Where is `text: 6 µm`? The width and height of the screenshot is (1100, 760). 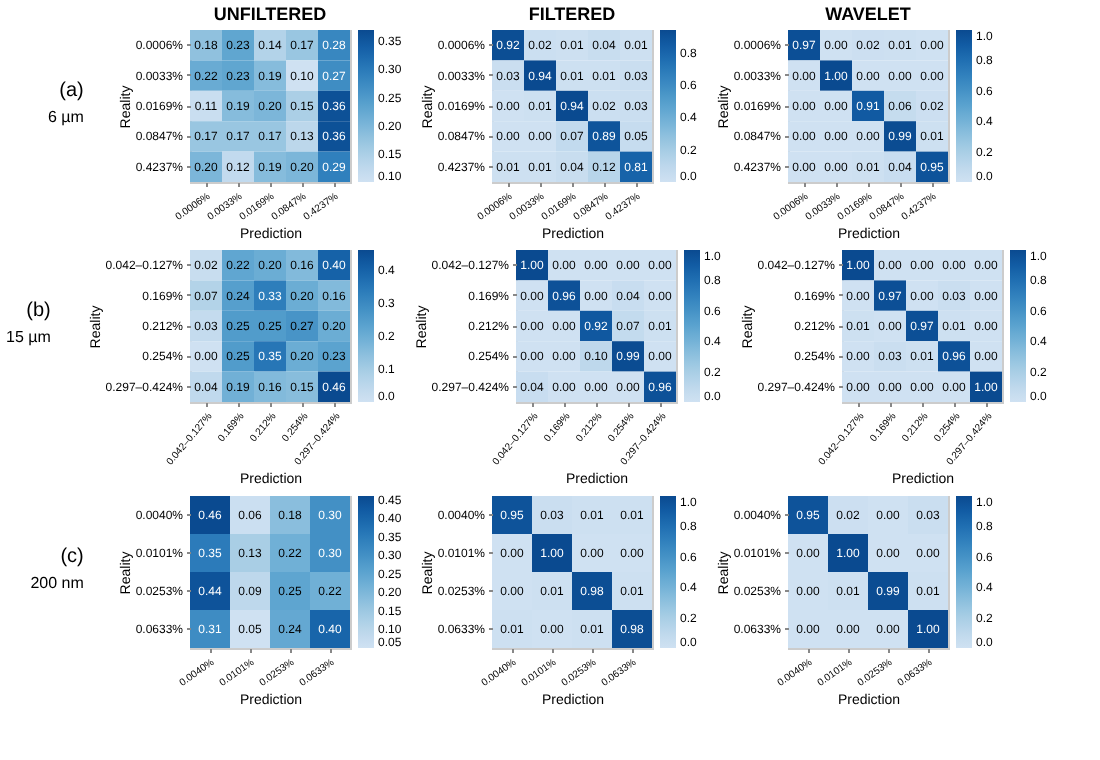
text: 6 µm is located at coordinates (66, 117).